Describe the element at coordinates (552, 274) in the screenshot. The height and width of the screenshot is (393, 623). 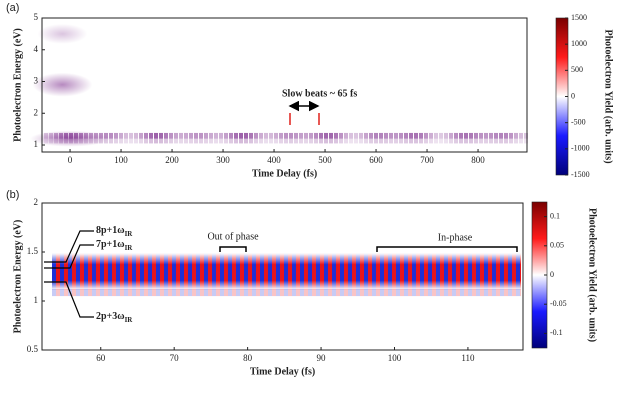
I see `colorbar-tick-label: 0` at that location.